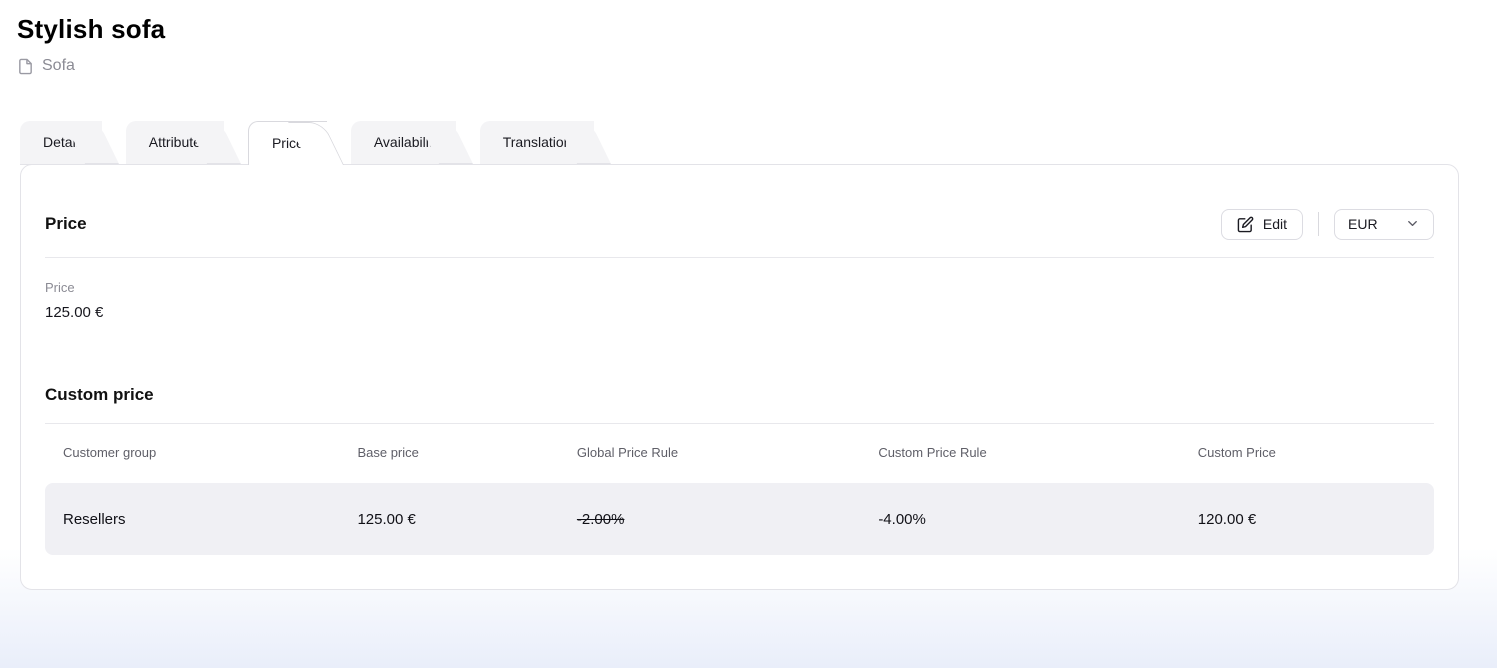 The image size is (1497, 668). What do you see at coordinates (627, 452) in the screenshot?
I see `column-header-global-price-rule: Global Price Rule` at bounding box center [627, 452].